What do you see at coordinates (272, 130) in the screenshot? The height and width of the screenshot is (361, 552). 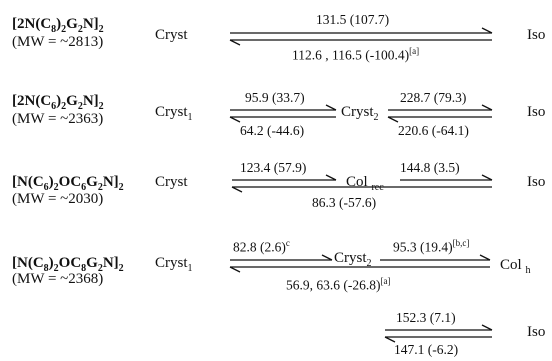 I see `transition-value: 64.2 (-44.6)` at bounding box center [272, 130].